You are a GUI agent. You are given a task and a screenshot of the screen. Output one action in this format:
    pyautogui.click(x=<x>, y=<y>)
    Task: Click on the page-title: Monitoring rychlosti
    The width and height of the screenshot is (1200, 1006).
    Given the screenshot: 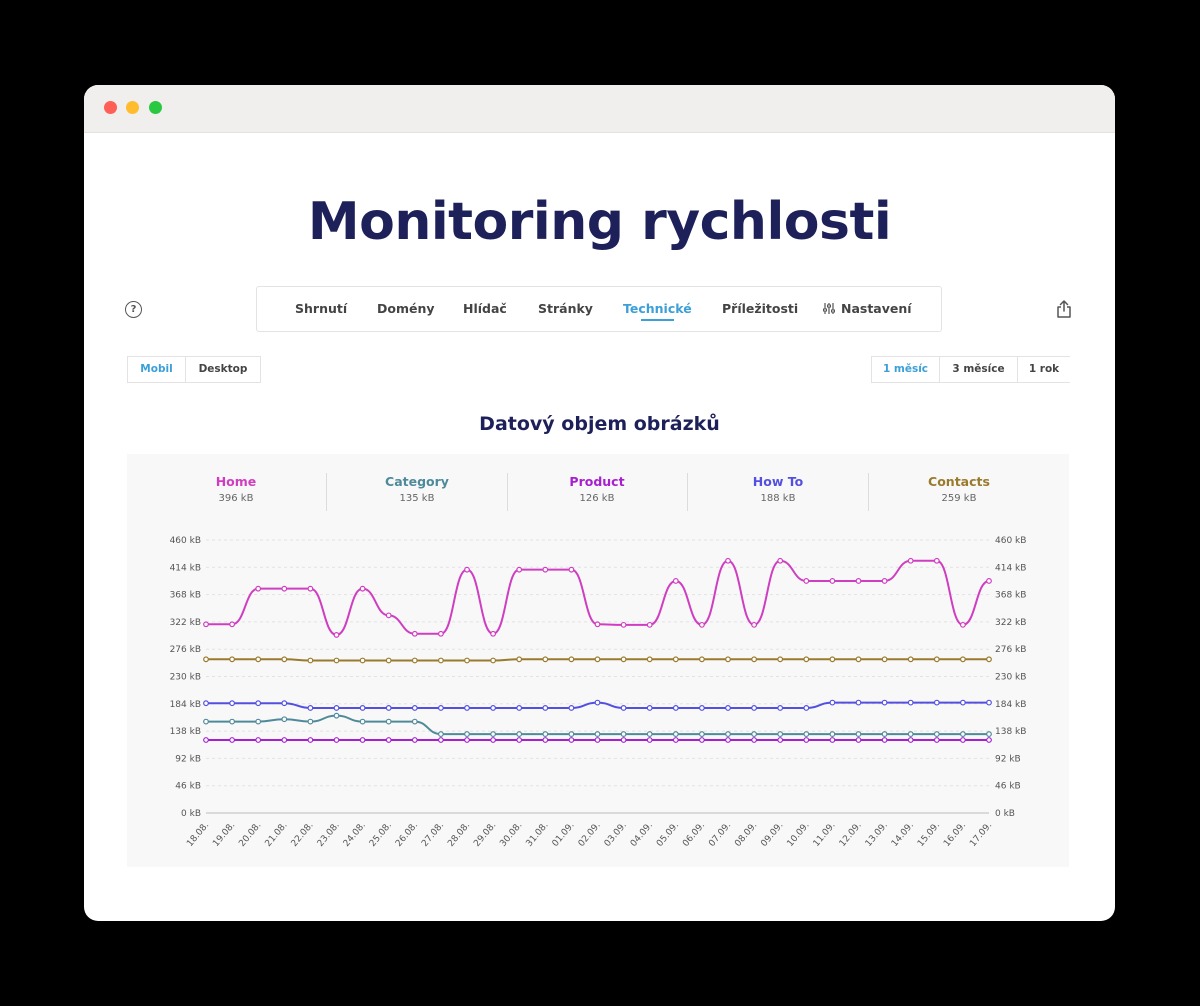 What is the action you would take?
    pyautogui.click(x=599, y=222)
    